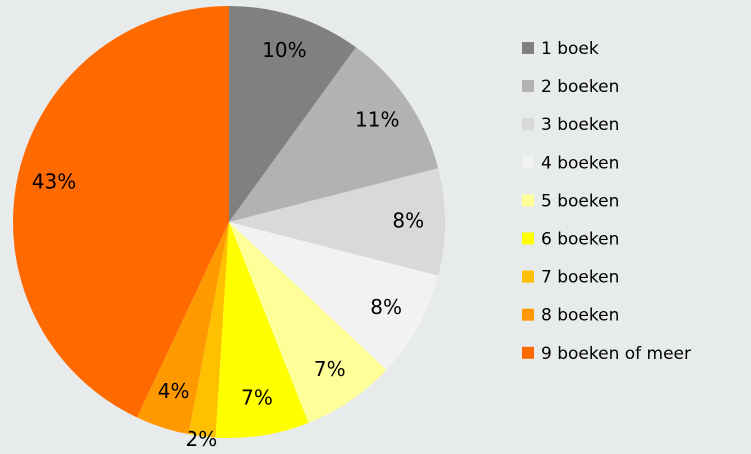  Describe the element at coordinates (377, 120) in the screenshot. I see `slice-label: 11%` at that location.